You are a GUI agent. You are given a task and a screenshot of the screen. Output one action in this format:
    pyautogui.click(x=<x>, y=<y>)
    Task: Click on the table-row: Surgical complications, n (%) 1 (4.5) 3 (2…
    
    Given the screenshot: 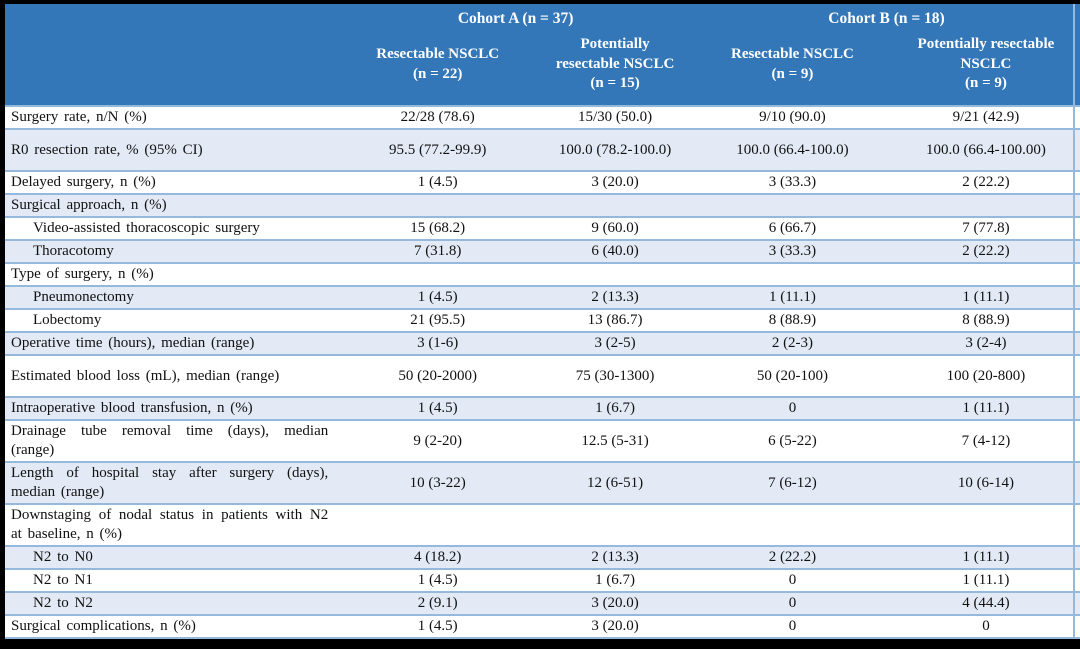 What is the action you would take?
    pyautogui.click(x=542, y=626)
    